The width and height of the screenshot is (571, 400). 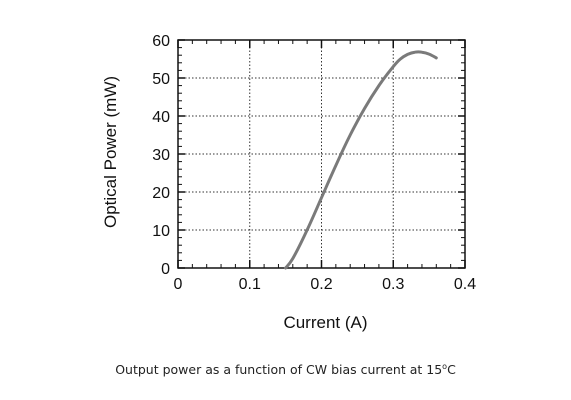 I want to click on y-tick-label: 60, so click(x=161, y=41).